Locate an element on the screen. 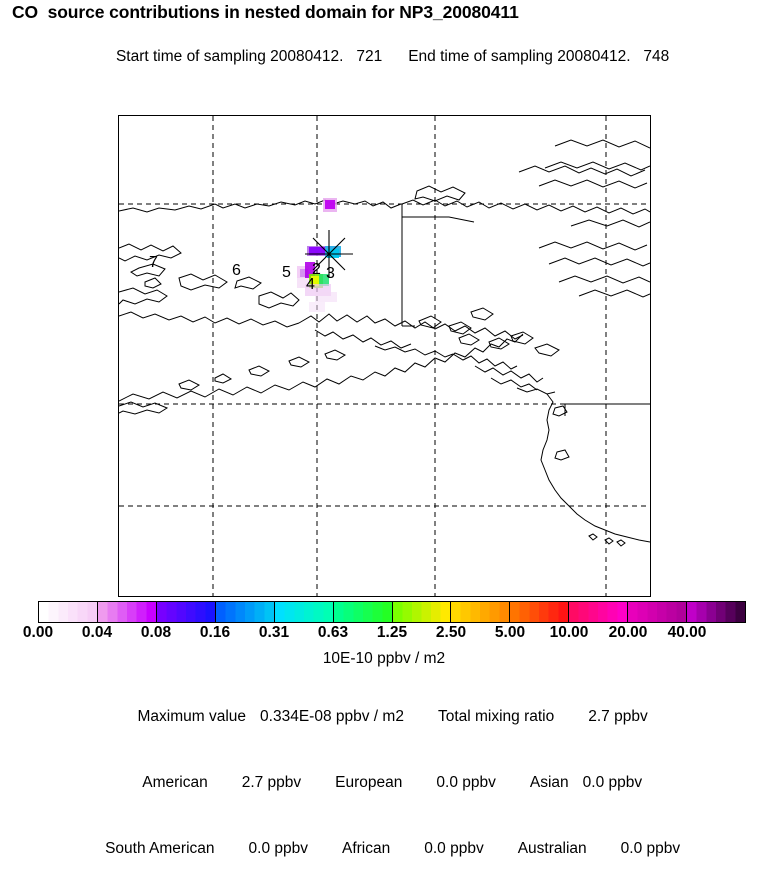 Image resolution: width=768 pixels, height=882 pixels. region-label-6: 6 is located at coordinates (236, 270).